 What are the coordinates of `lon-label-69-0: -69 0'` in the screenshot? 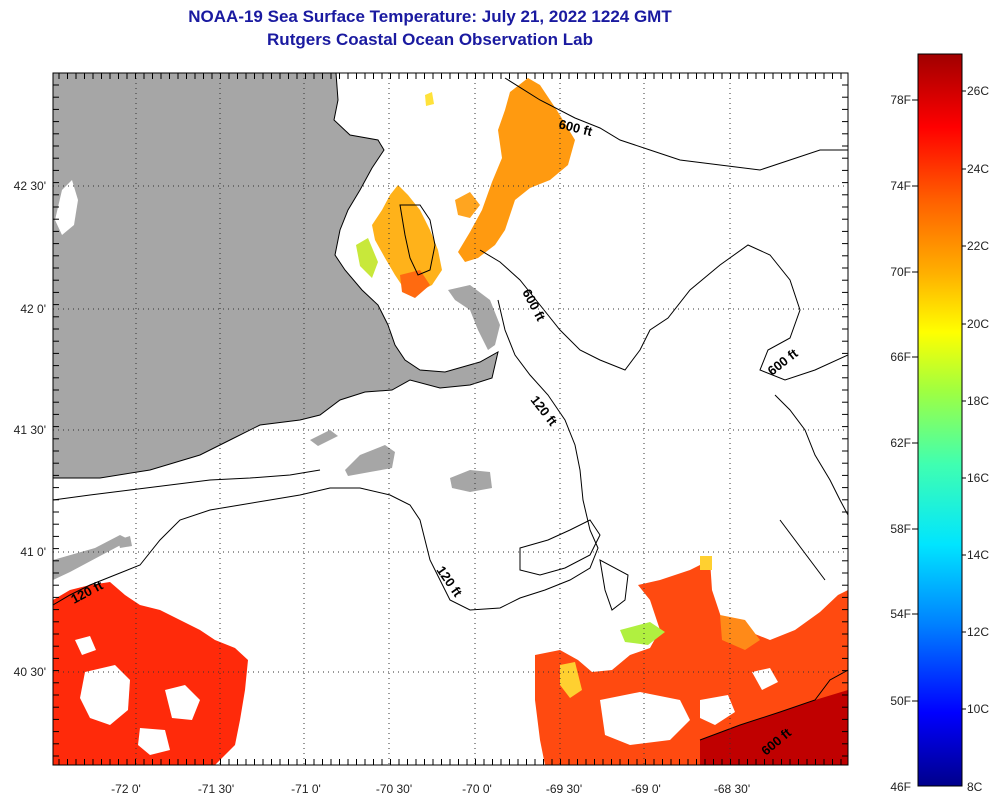 It's located at (646, 789).